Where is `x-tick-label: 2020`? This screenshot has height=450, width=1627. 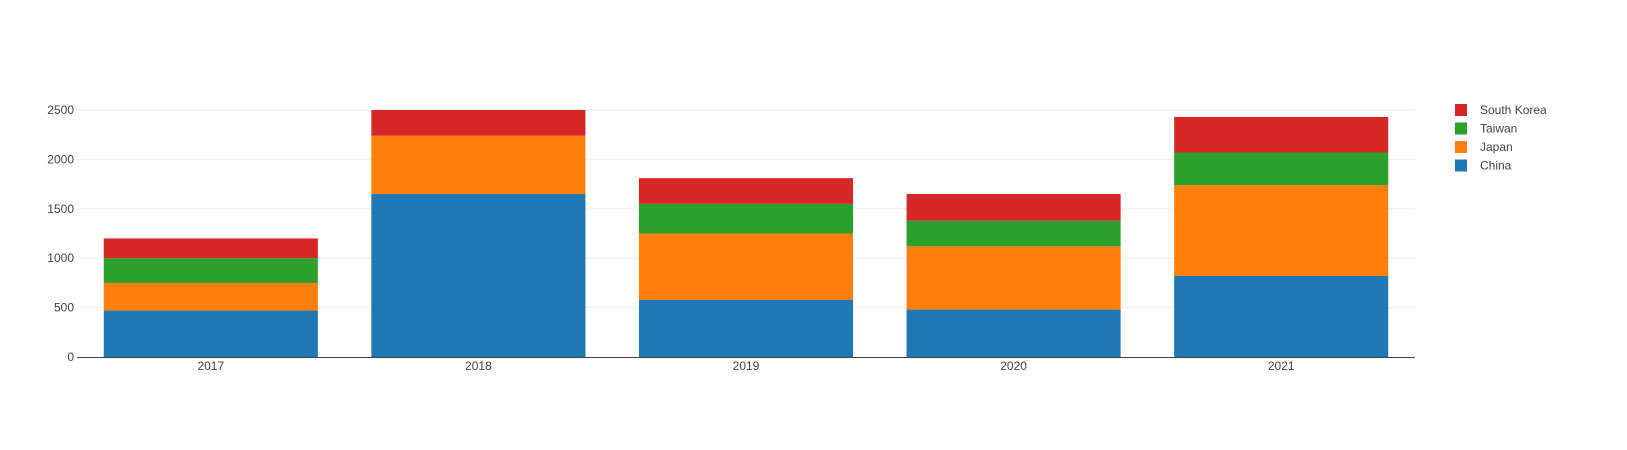
x-tick-label: 2020 is located at coordinates (1013, 366).